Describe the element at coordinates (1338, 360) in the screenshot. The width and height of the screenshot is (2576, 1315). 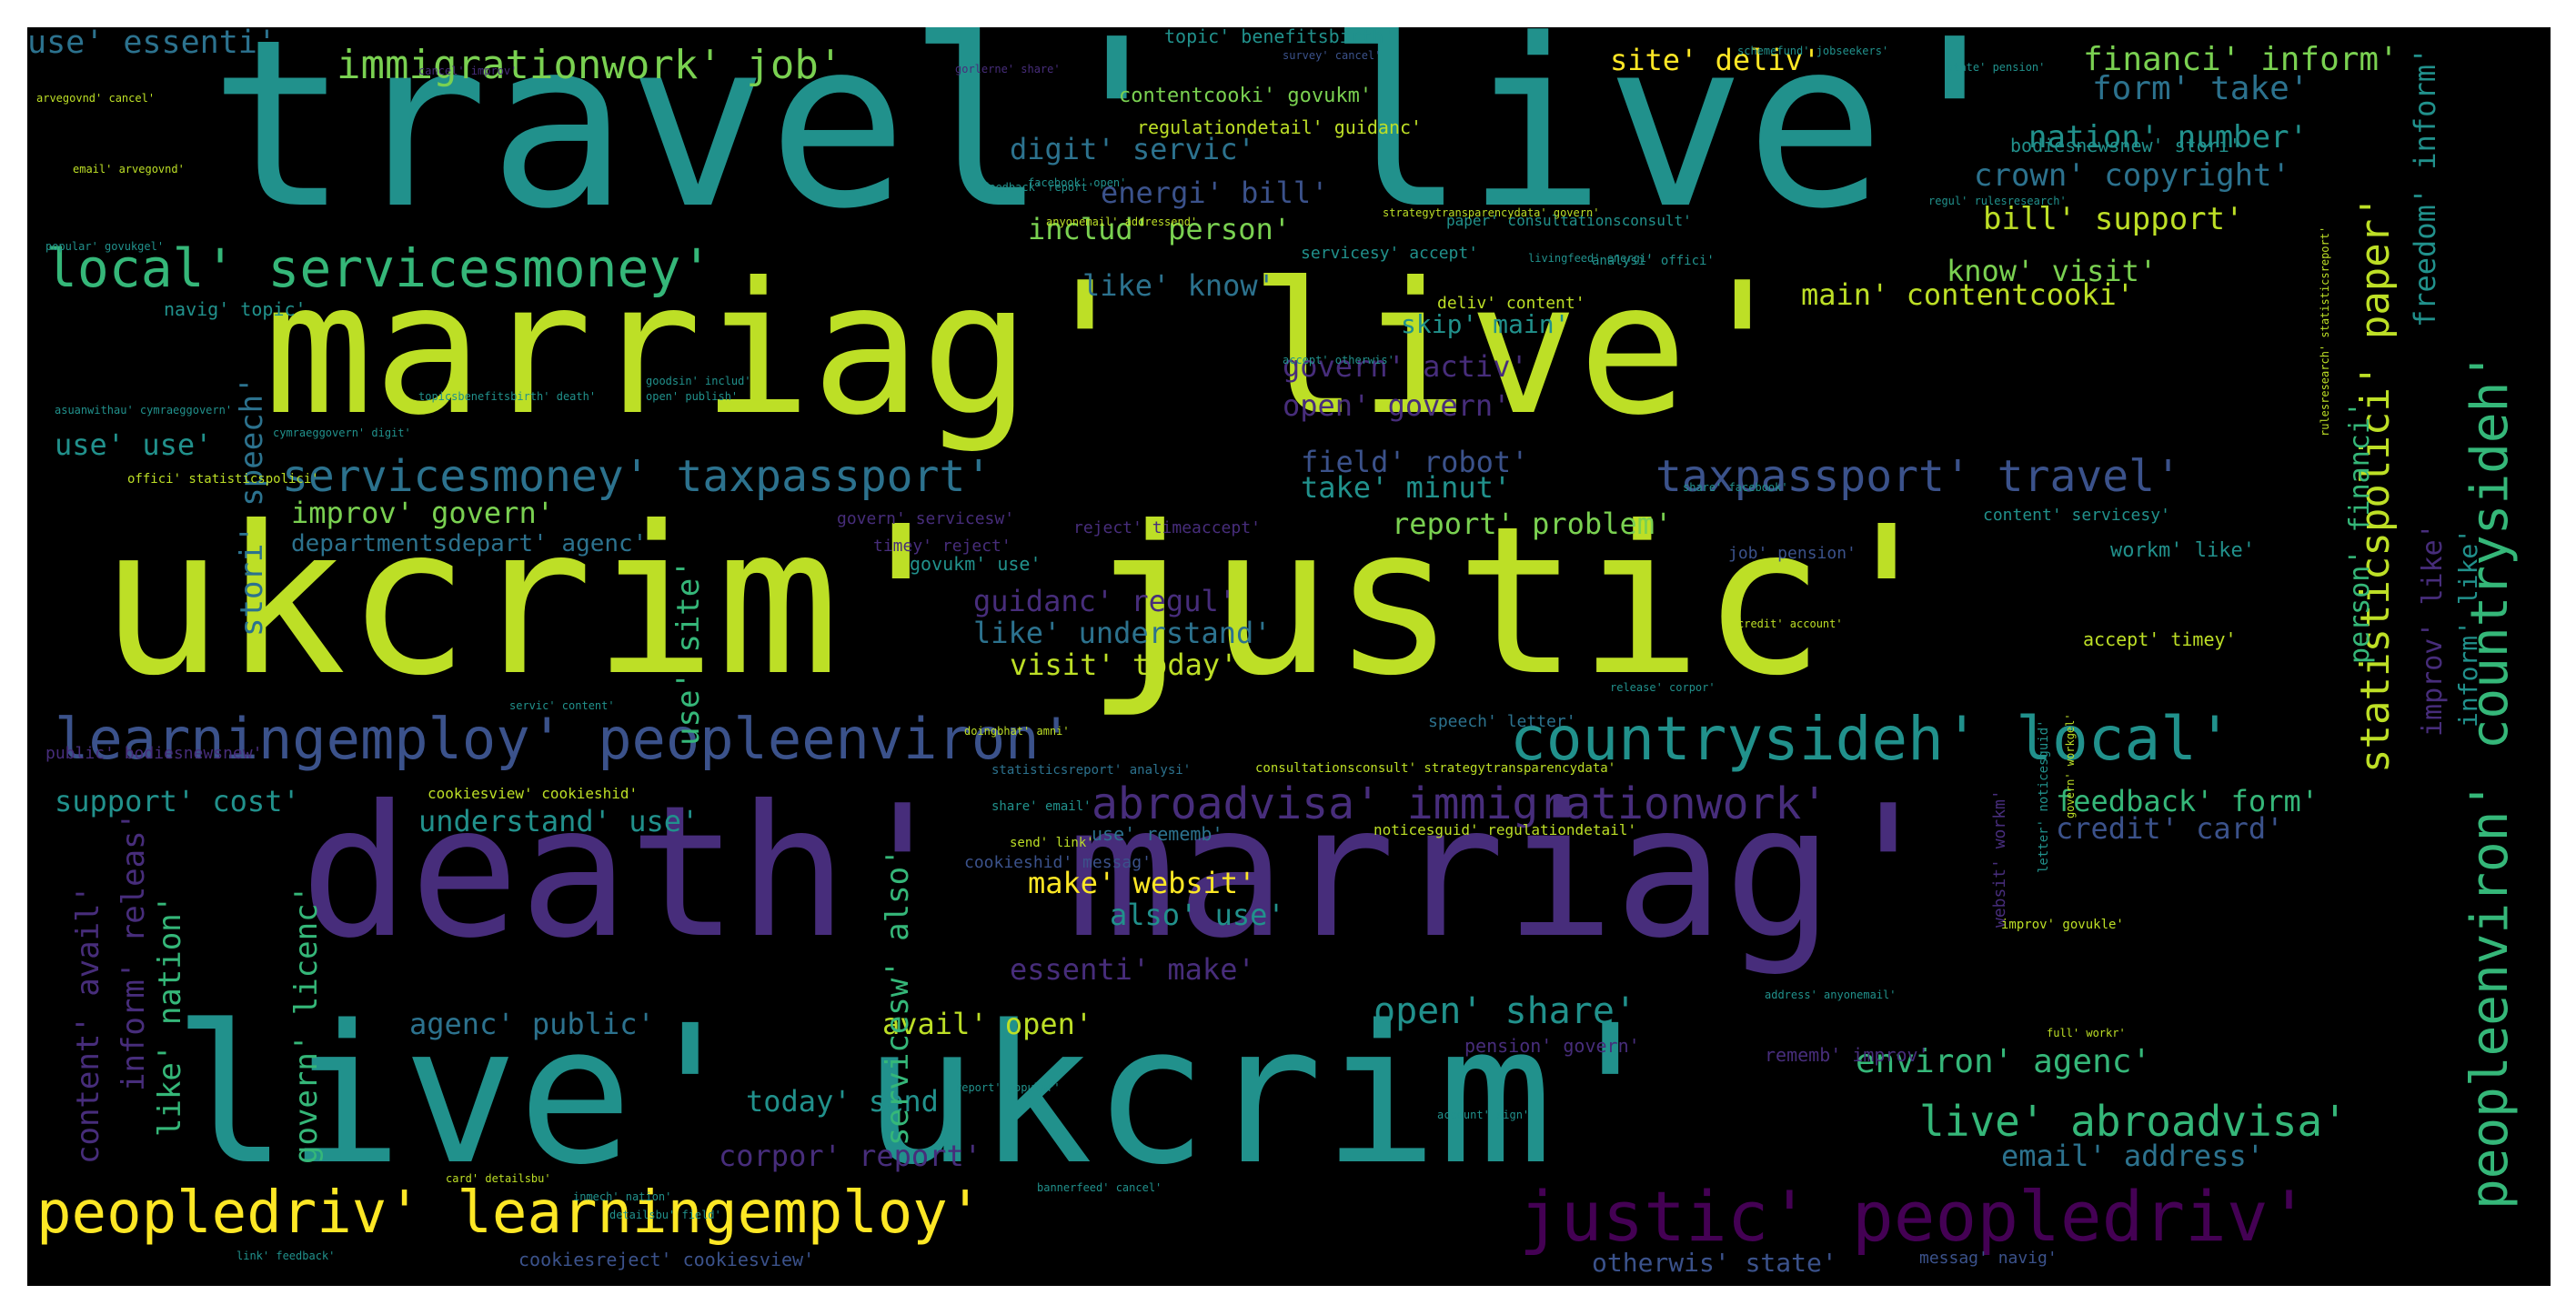
I see `word-cloud-term: accept' otherwis'` at that location.